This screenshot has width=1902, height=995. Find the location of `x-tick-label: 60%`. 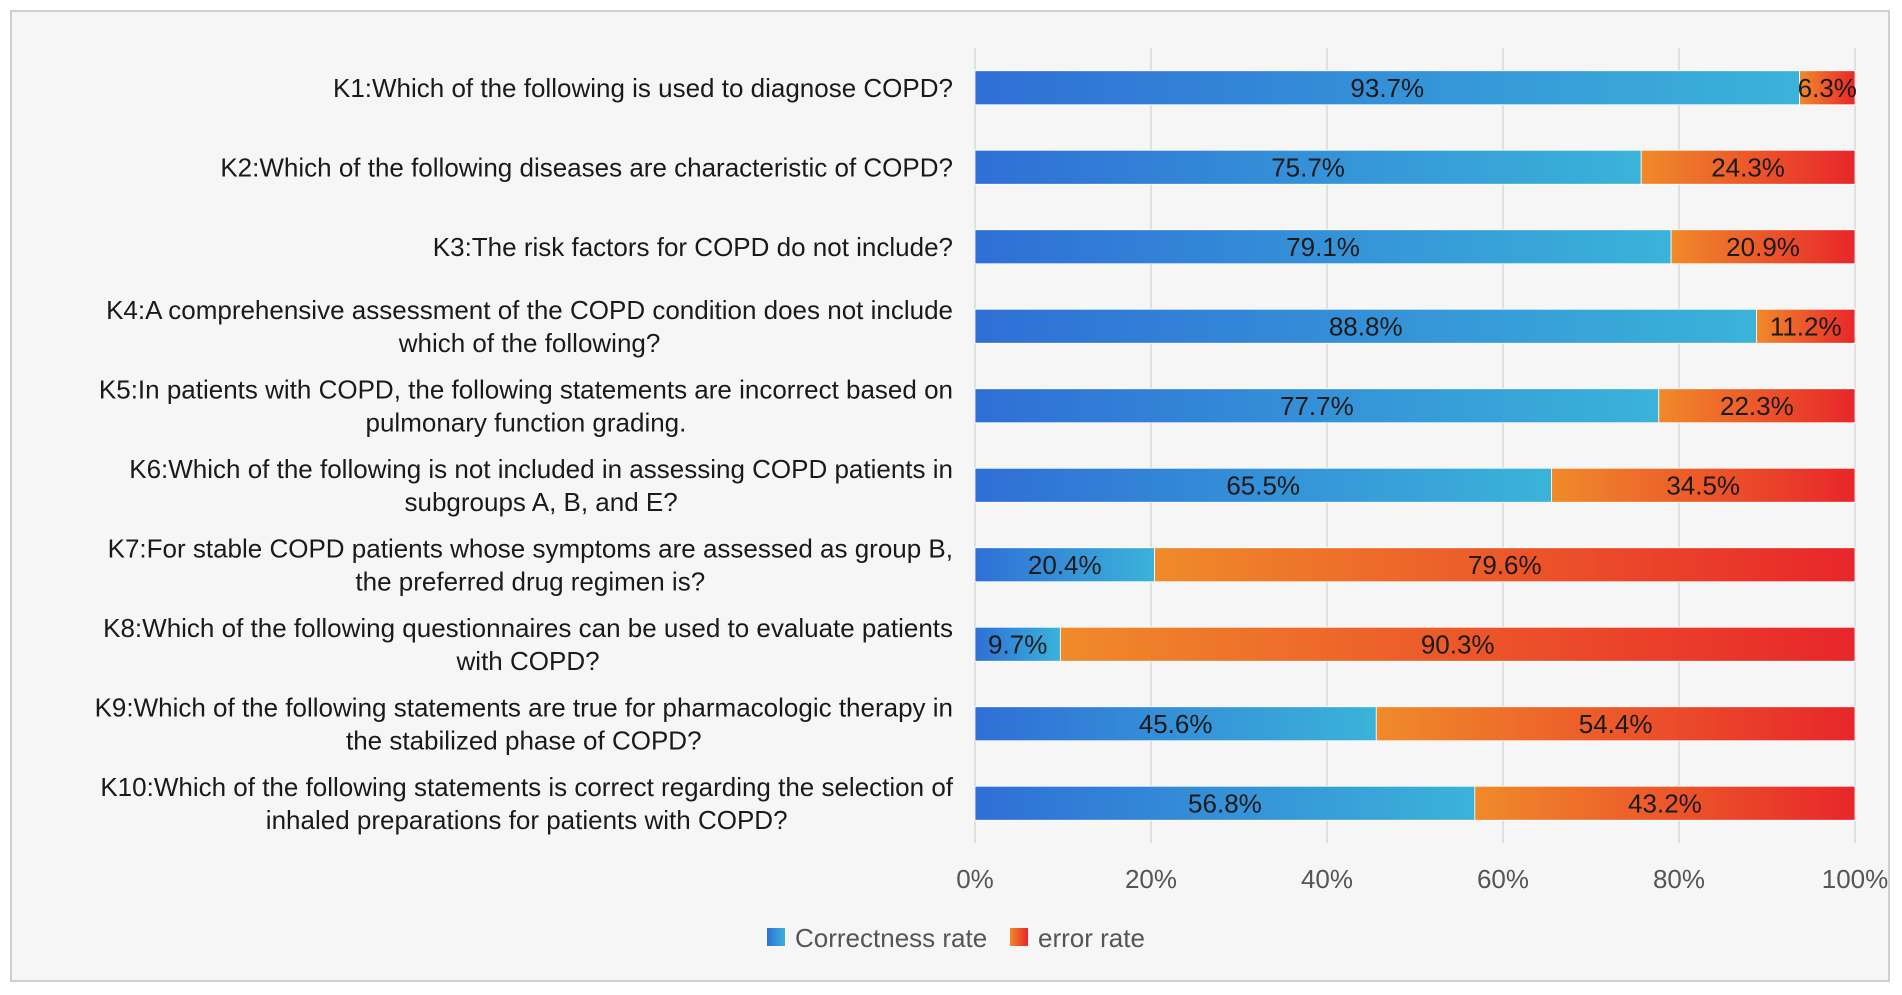

x-tick-label: 60% is located at coordinates (1503, 879).